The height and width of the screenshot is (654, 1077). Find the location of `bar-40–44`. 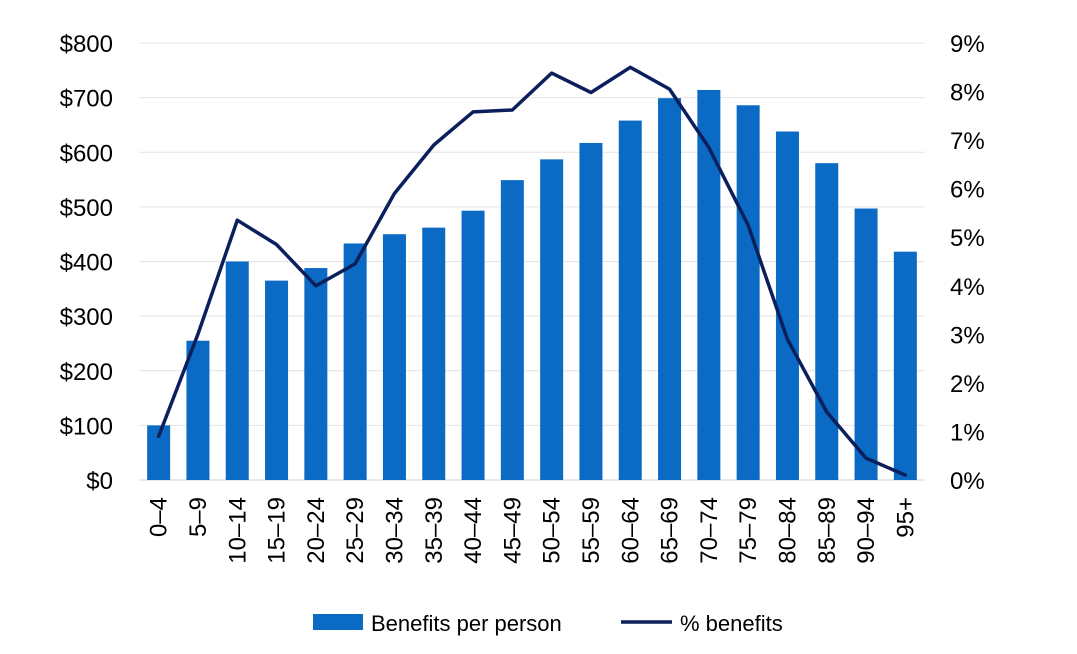

bar-40–44 is located at coordinates (473, 345).